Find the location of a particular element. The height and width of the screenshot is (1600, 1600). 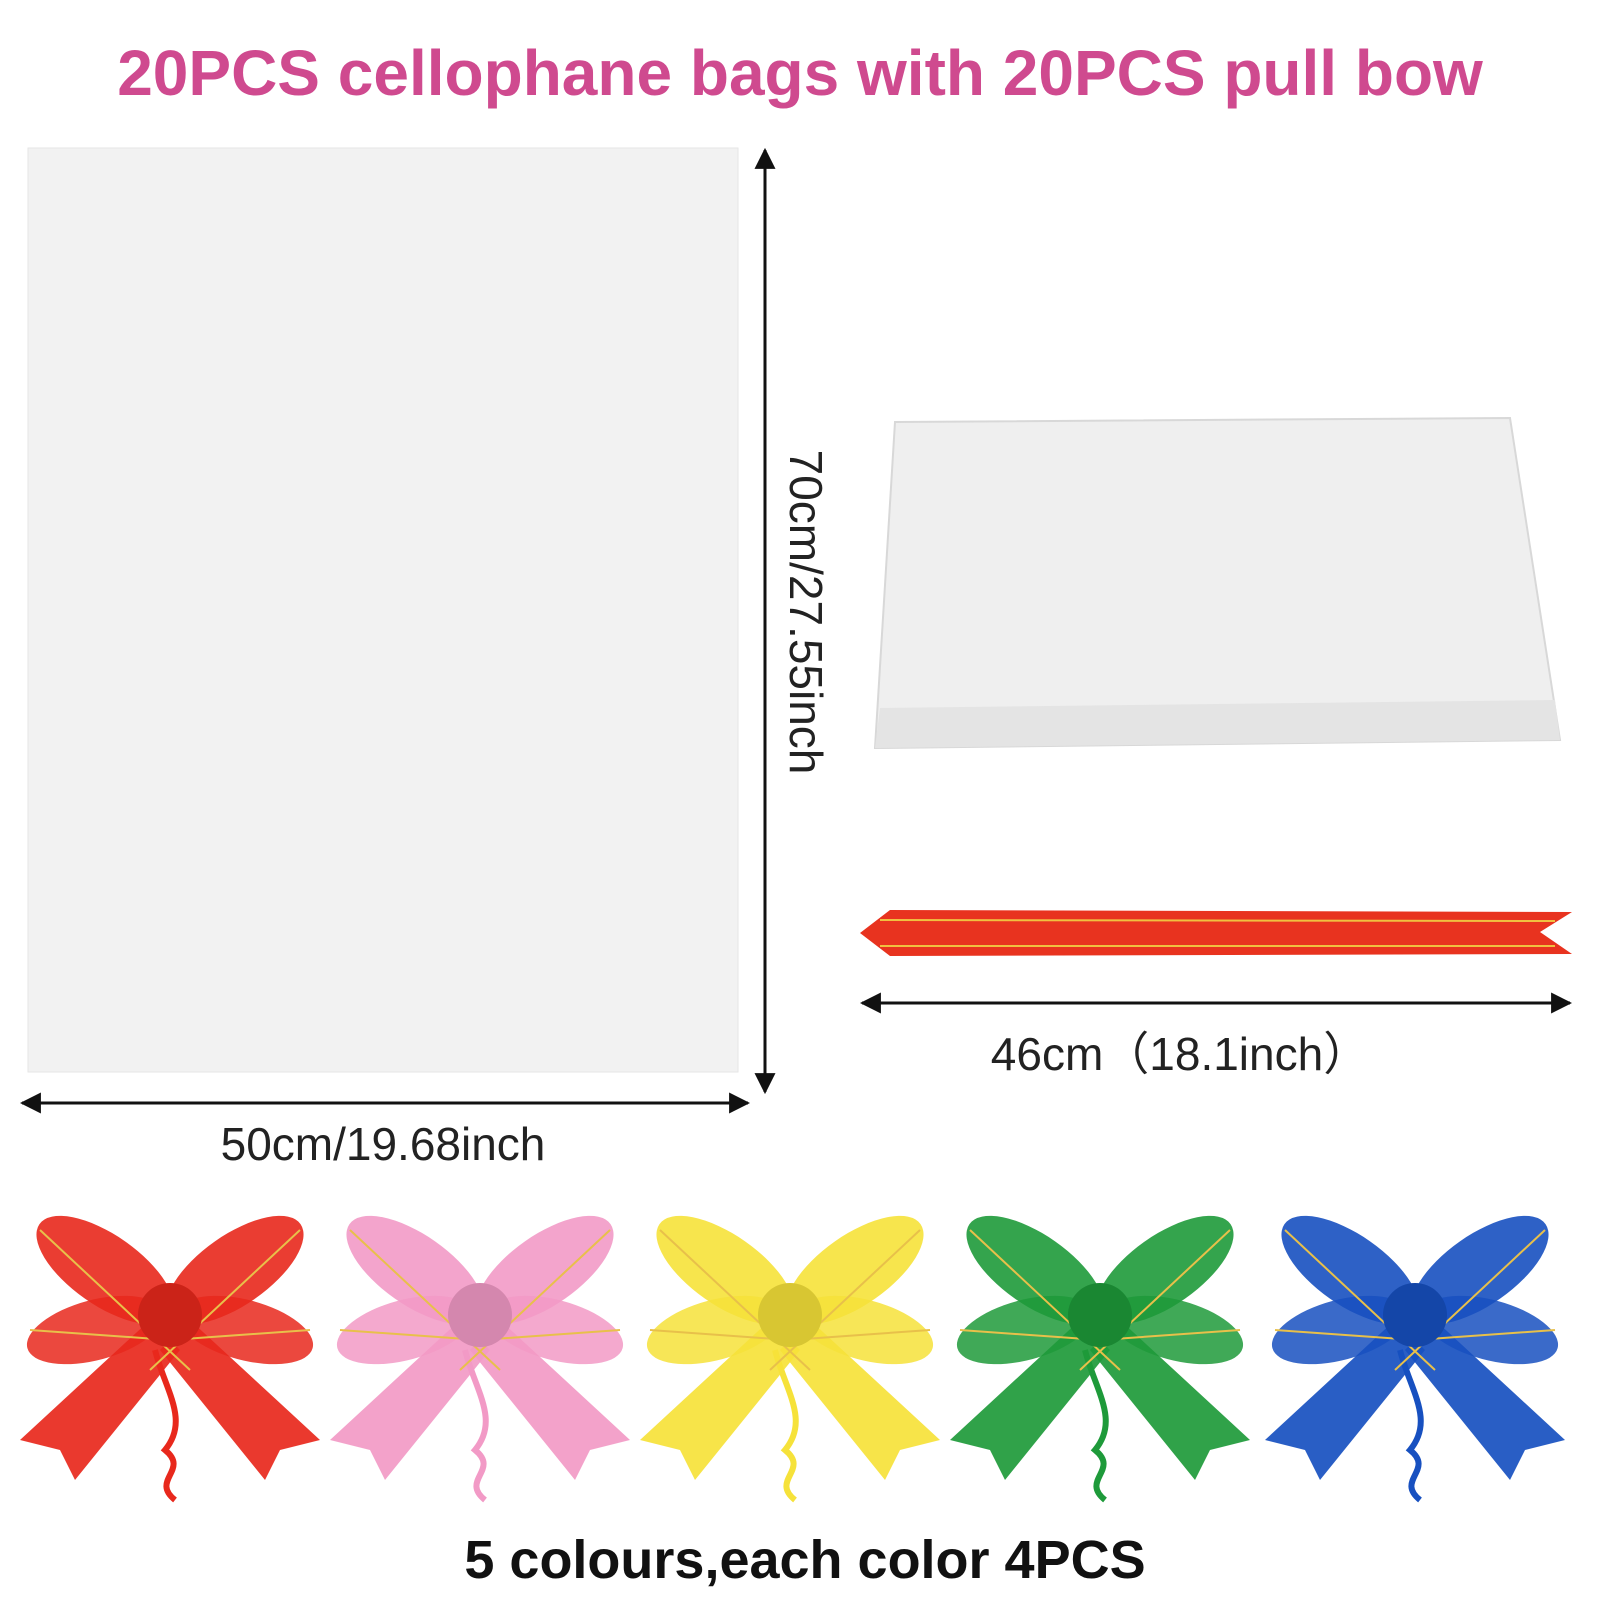

green-bow is located at coordinates (1099, 1347).